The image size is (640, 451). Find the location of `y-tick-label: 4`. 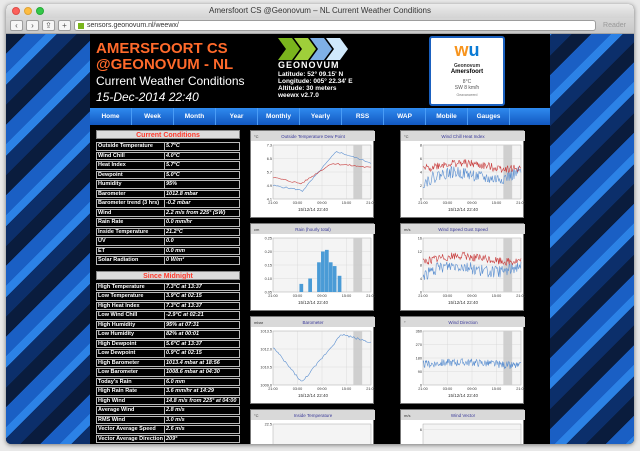

y-tick-label: 4 is located at coordinates (421, 173).